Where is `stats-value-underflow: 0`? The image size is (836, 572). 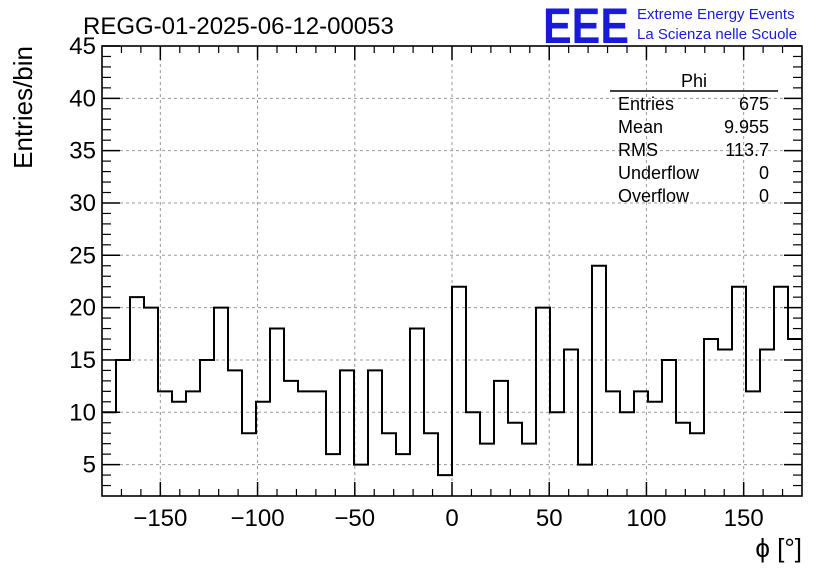 stats-value-underflow: 0 is located at coordinates (764, 173).